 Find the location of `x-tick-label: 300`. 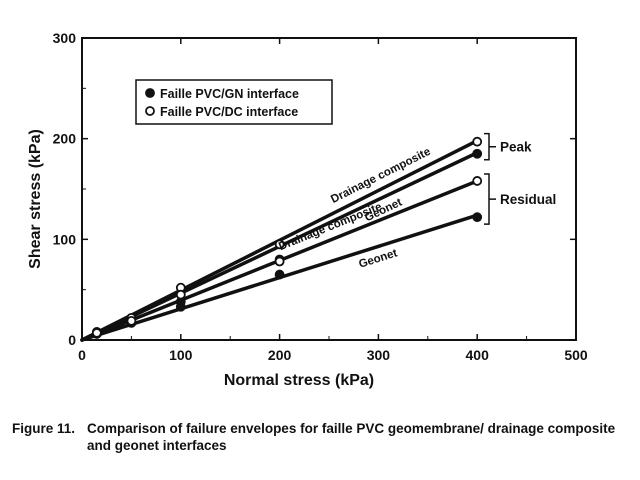

x-tick-label: 300 is located at coordinates (379, 355).